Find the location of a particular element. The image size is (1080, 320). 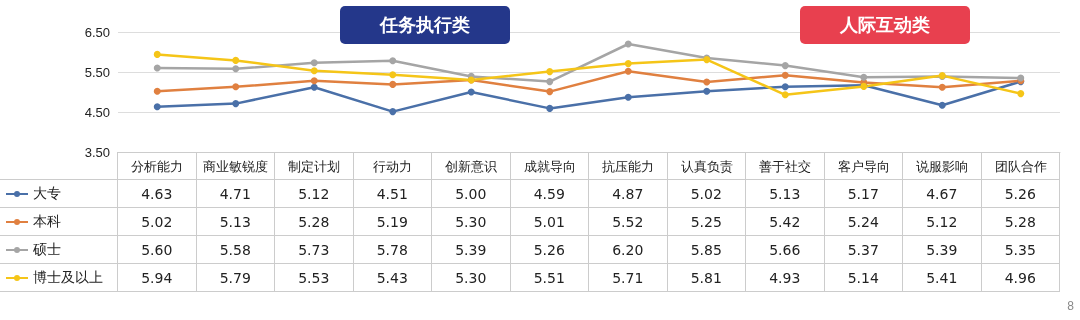

x-tick-label: 商业敏锐度 is located at coordinates (236, 166).